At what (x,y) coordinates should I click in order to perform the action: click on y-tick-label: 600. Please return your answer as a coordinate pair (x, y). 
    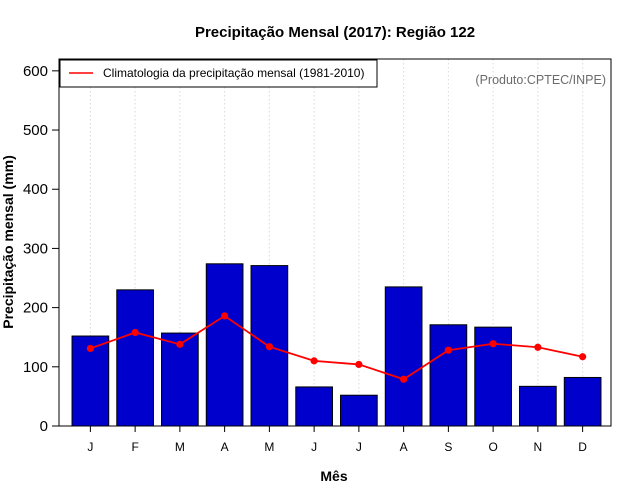
    Looking at the image, I should click on (35, 71).